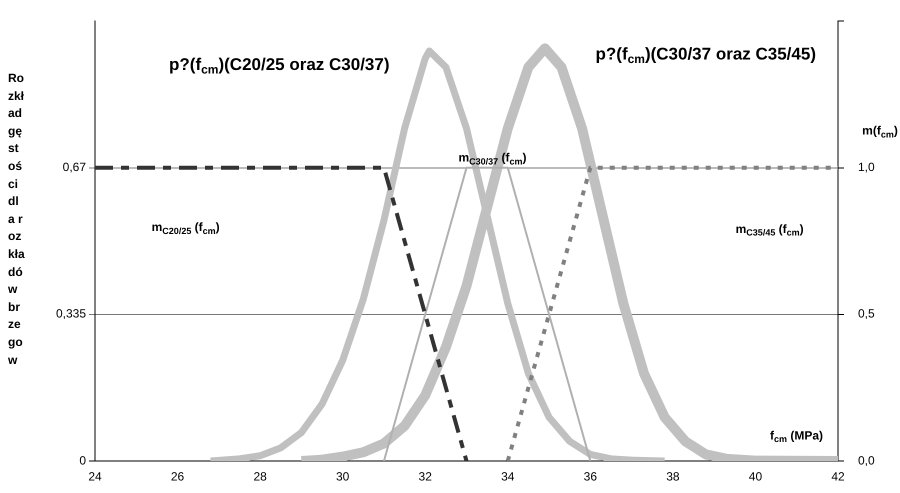 The image size is (900, 493). Describe the element at coordinates (82, 460) in the screenshot. I see `y-tick-label: 0` at that location.